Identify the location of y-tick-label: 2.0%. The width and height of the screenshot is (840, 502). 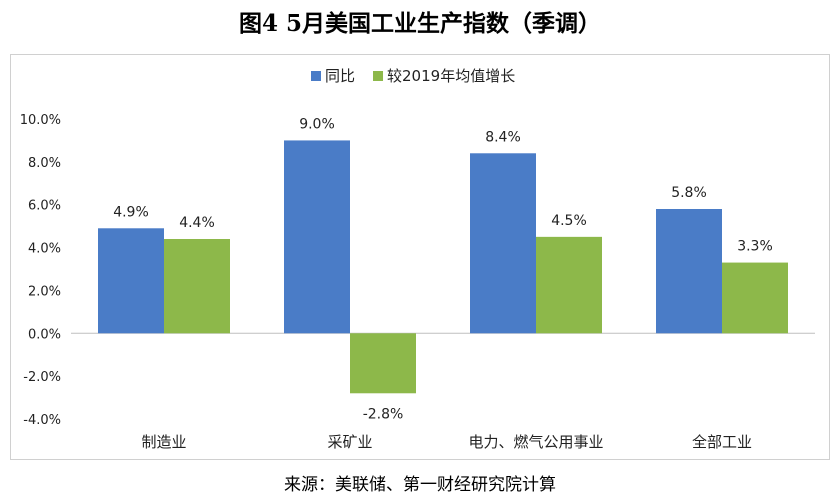
(44, 291).